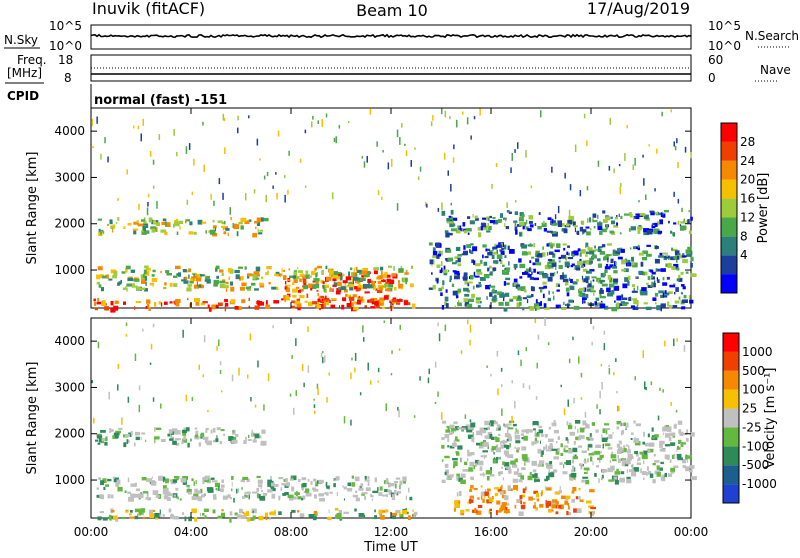  Describe the element at coordinates (731, 361) in the screenshot. I see `colorbar-swatch` at that location.